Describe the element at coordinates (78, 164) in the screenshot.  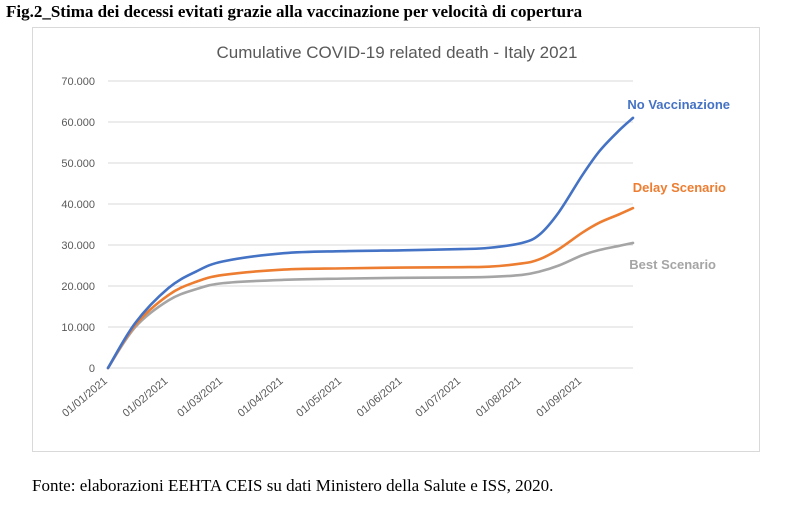
I see `y-tick-label: 50.000` at that location.